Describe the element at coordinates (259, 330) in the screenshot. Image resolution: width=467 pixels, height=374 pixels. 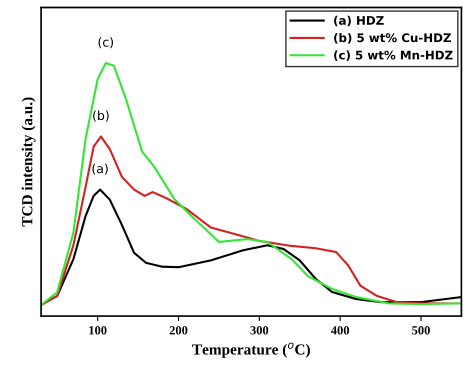
I see `x-tick-label: 300` at that location.